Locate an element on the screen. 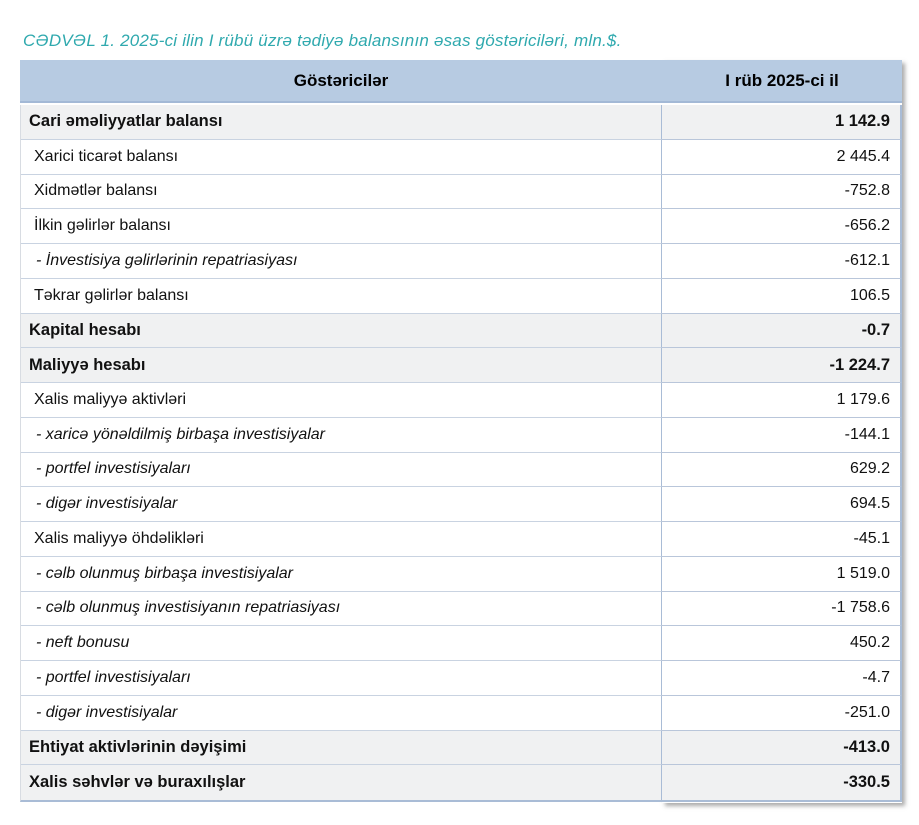 The image size is (919, 825). table-row: Təkrar gəlirlər balansı 106.5 is located at coordinates (461, 296).